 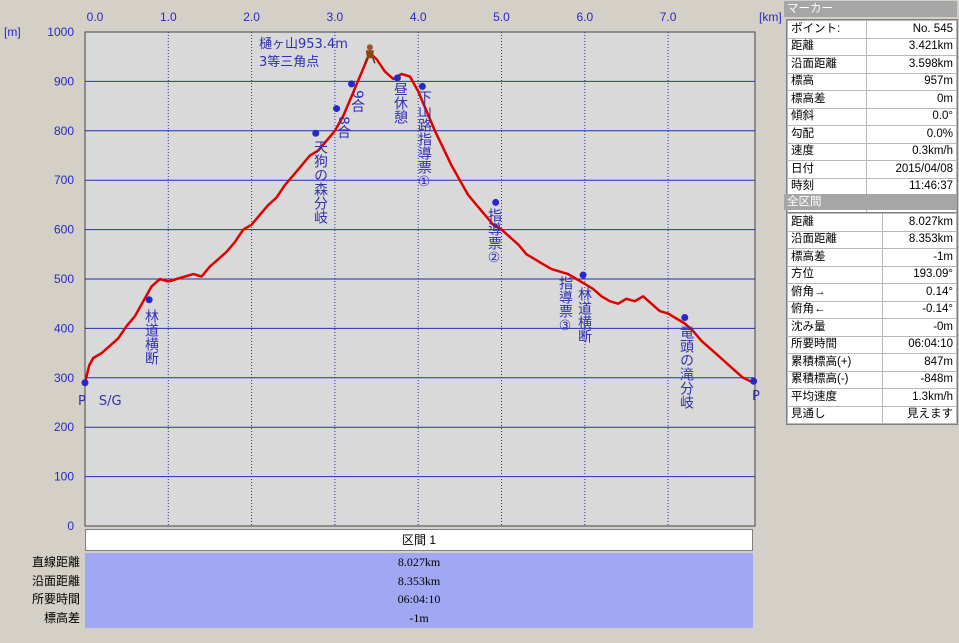 What do you see at coordinates (64, 427) in the screenshot?
I see `y-tick-label: 200` at bounding box center [64, 427].